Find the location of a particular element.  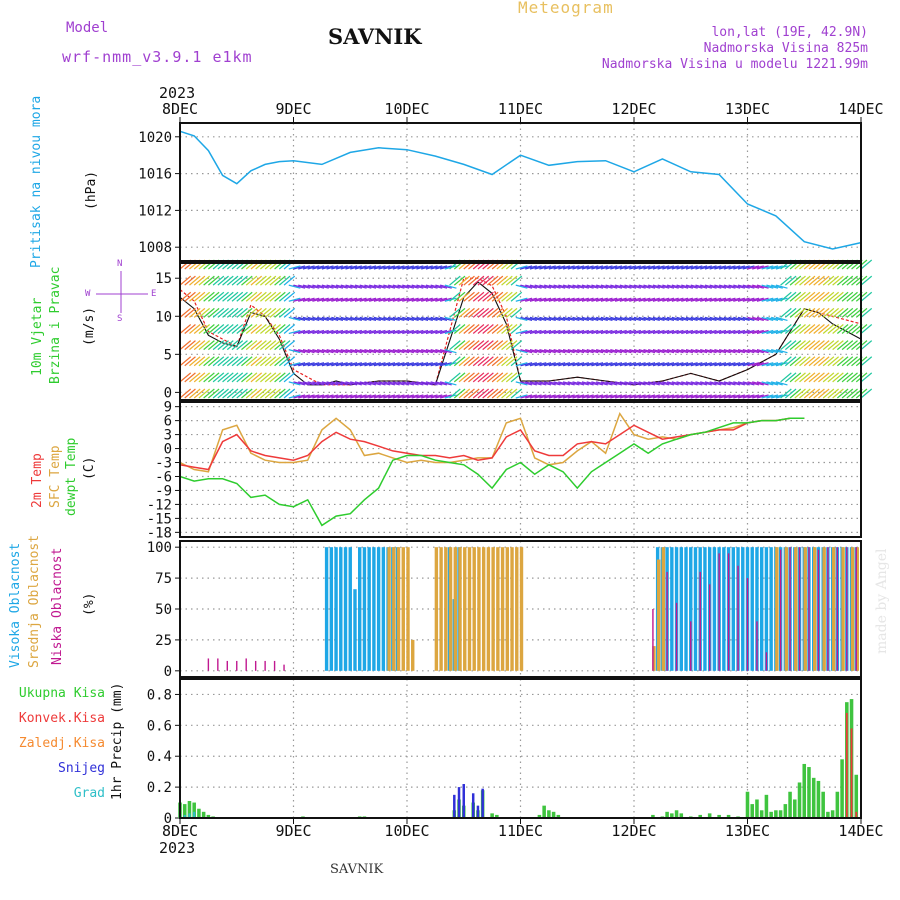

temp-dewpt-line is located at coordinates (492, 472).